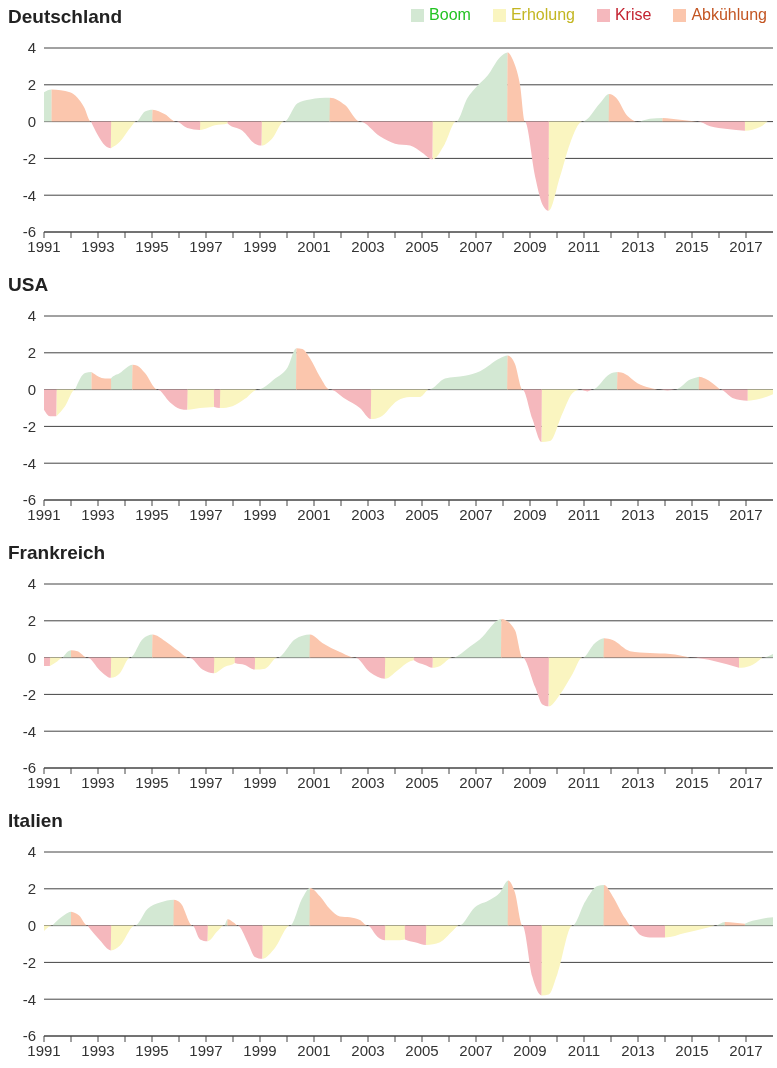 This screenshot has width=777, height=1068. What do you see at coordinates (35, 821) in the screenshot?
I see `chart-title: Italien` at bounding box center [35, 821].